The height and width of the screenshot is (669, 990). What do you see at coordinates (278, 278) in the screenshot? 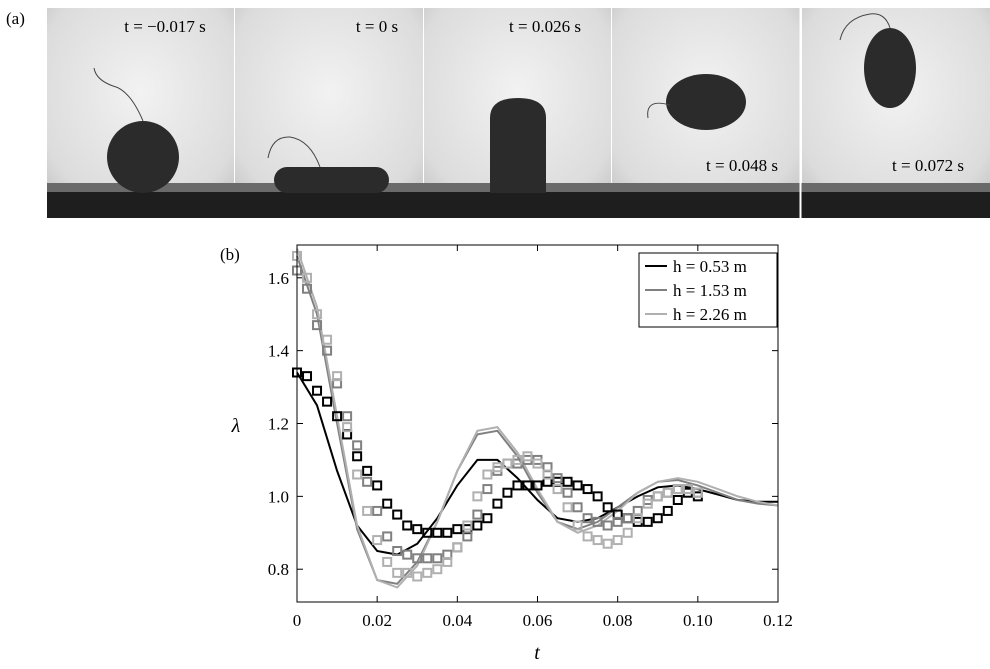
I see `y-tick-label: 1.6` at bounding box center [278, 278].